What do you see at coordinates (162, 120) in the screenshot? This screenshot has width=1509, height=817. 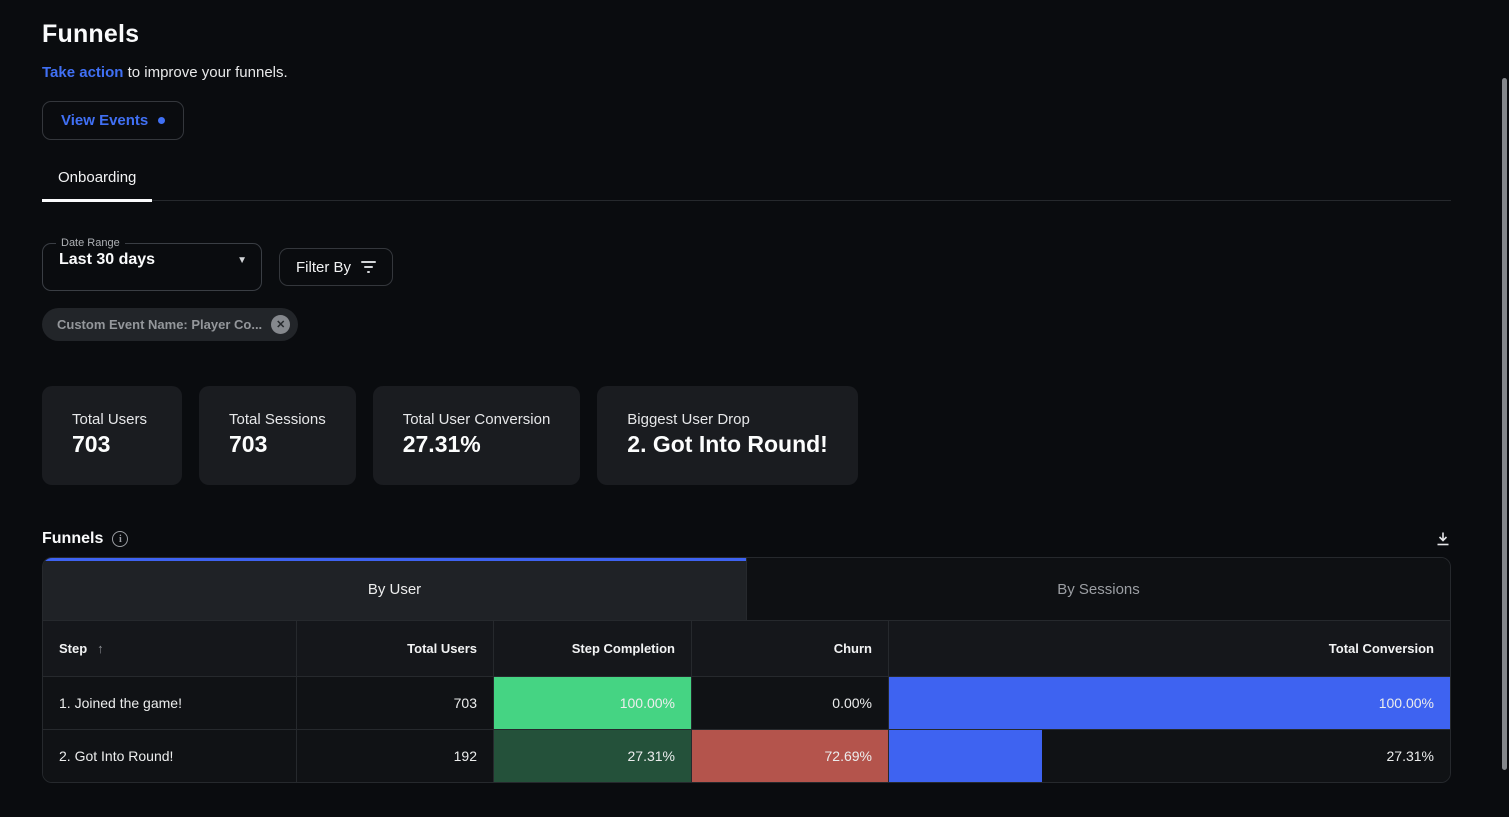 I see `notification-dot-icon` at bounding box center [162, 120].